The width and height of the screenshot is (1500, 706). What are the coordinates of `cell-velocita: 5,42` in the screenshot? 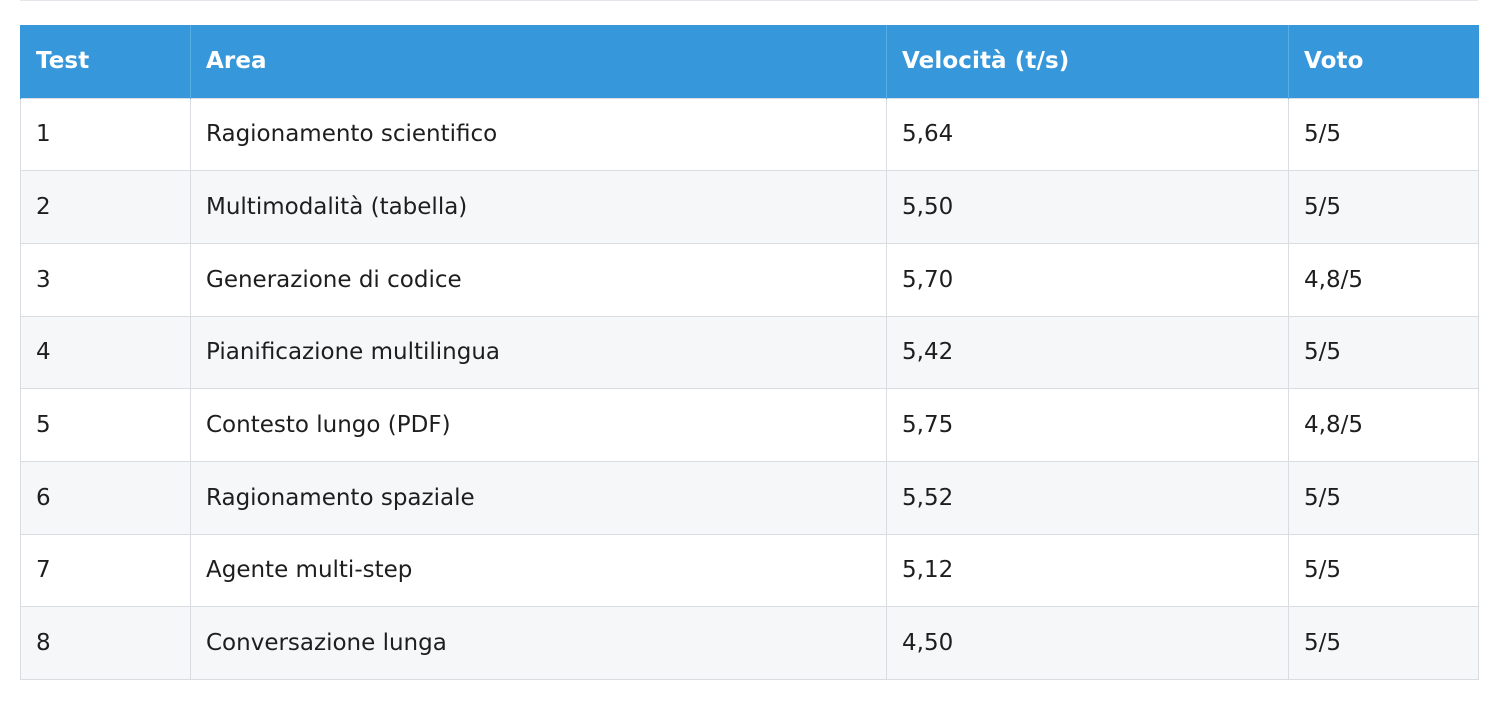 It's located at (1087, 352).